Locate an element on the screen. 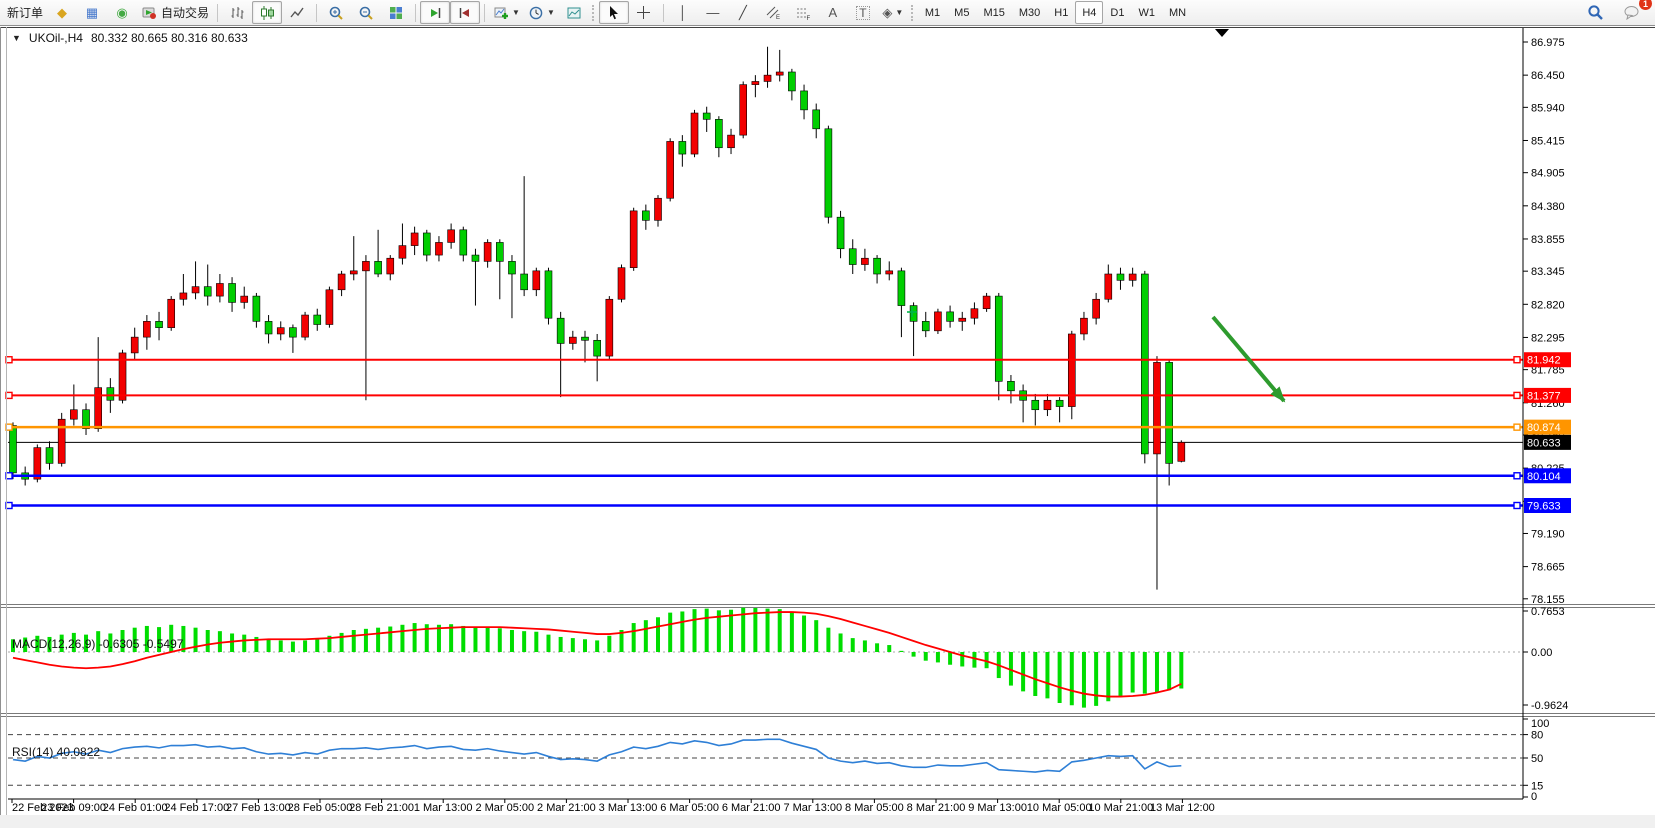 The width and height of the screenshot is (1655, 828). time-tick-label: 23 Feb 09:00 is located at coordinates (73, 808).